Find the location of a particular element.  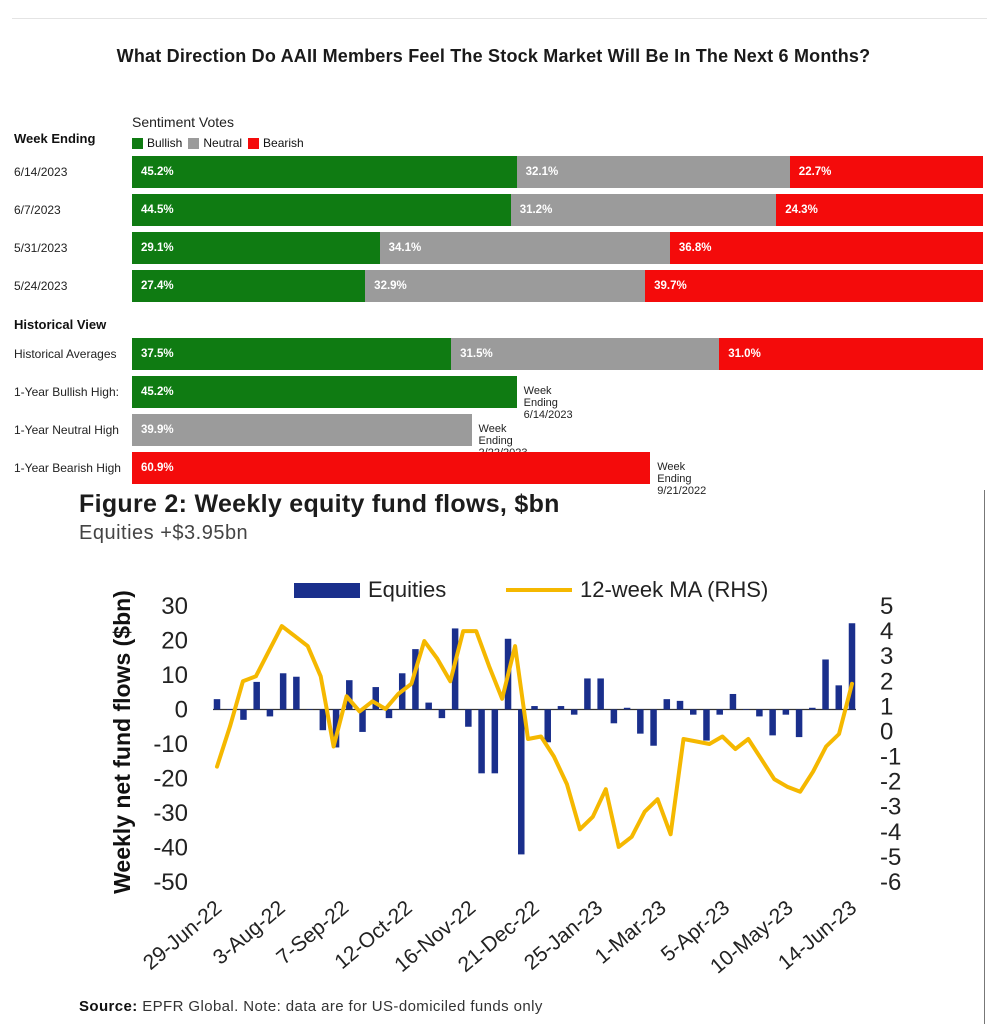

left-axis-tick-label: -30 is located at coordinates (170, 813).